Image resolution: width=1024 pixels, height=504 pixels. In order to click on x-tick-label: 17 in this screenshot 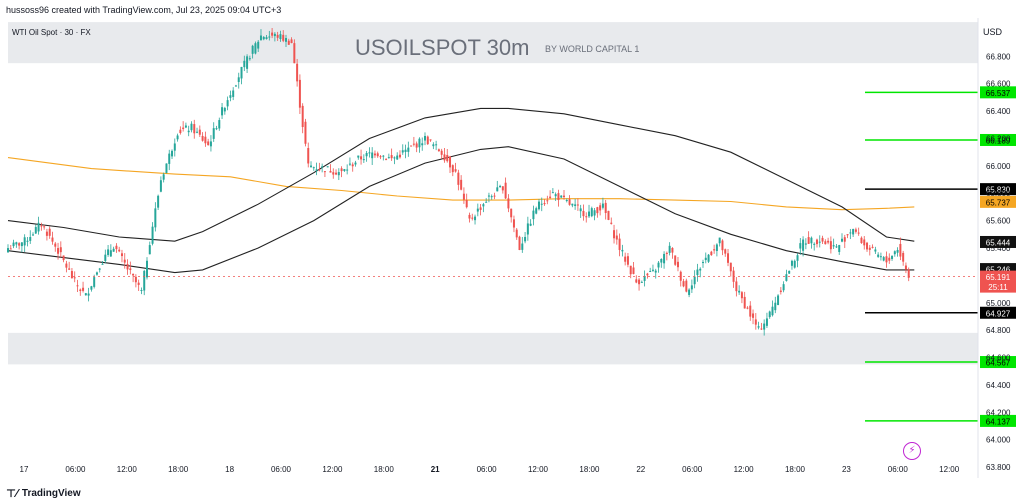, I will do `click(24, 469)`.